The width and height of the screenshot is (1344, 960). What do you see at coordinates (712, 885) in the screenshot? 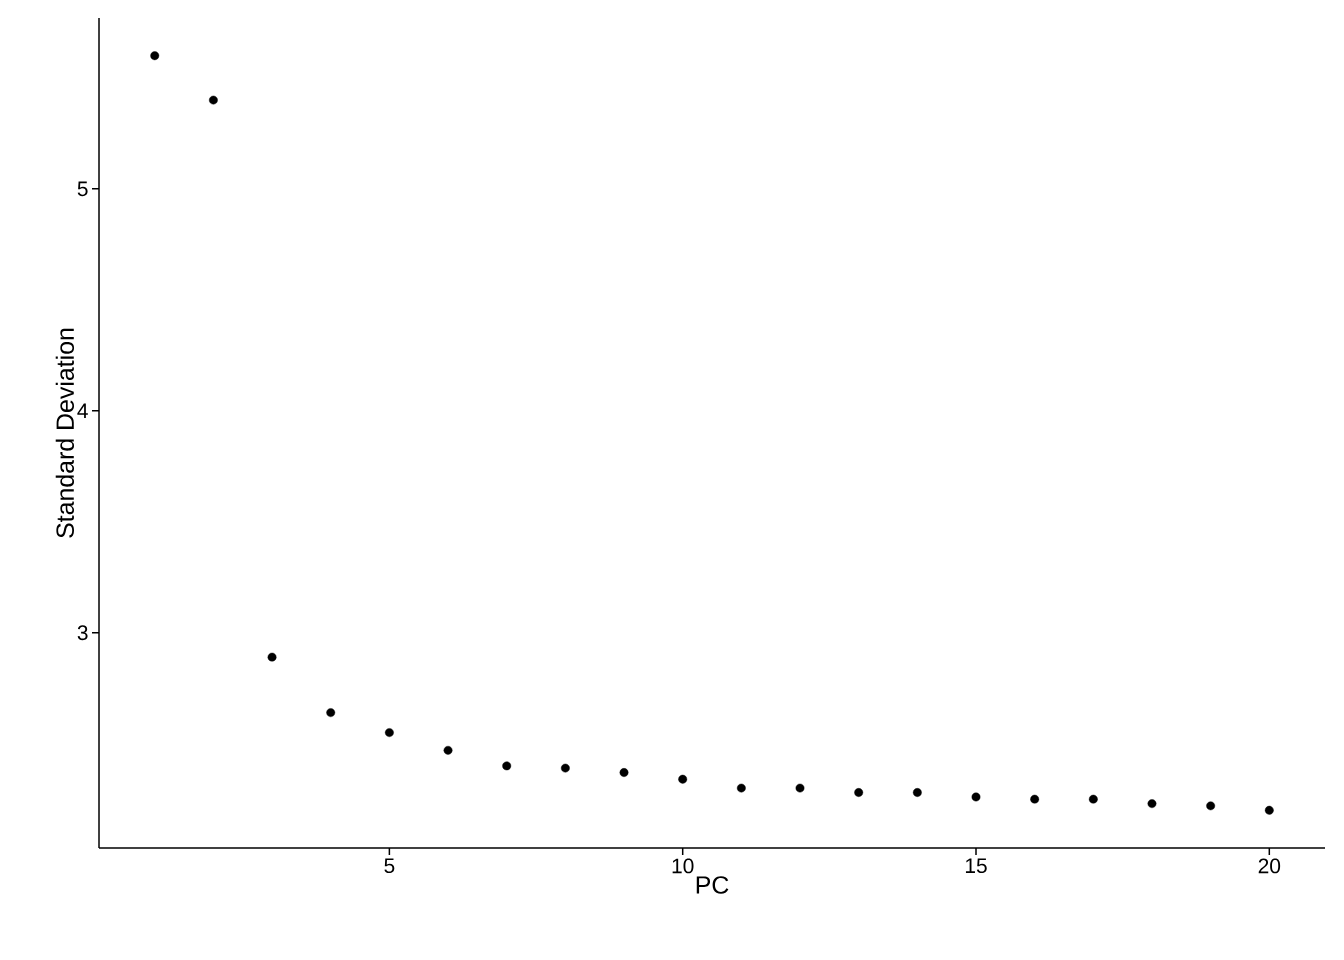
I see `x-axis-title: PC` at bounding box center [712, 885].